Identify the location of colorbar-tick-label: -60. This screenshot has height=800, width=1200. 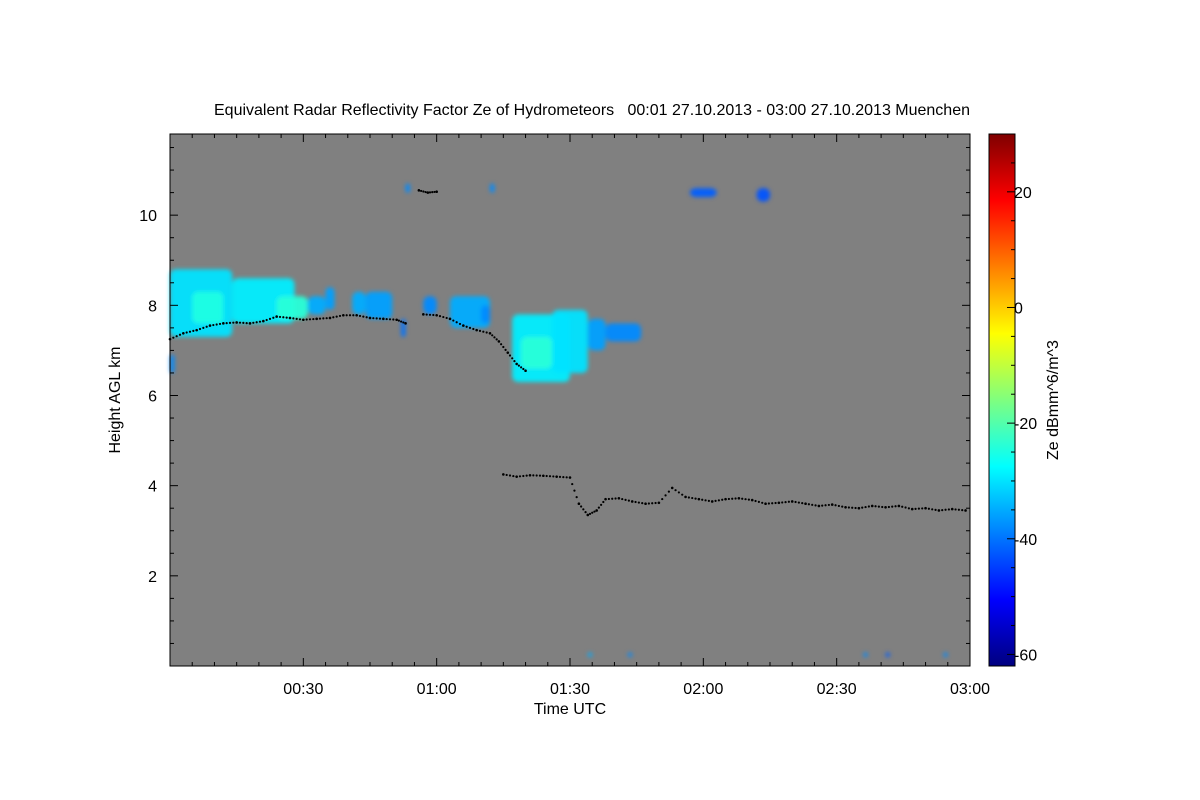
(1025, 655).